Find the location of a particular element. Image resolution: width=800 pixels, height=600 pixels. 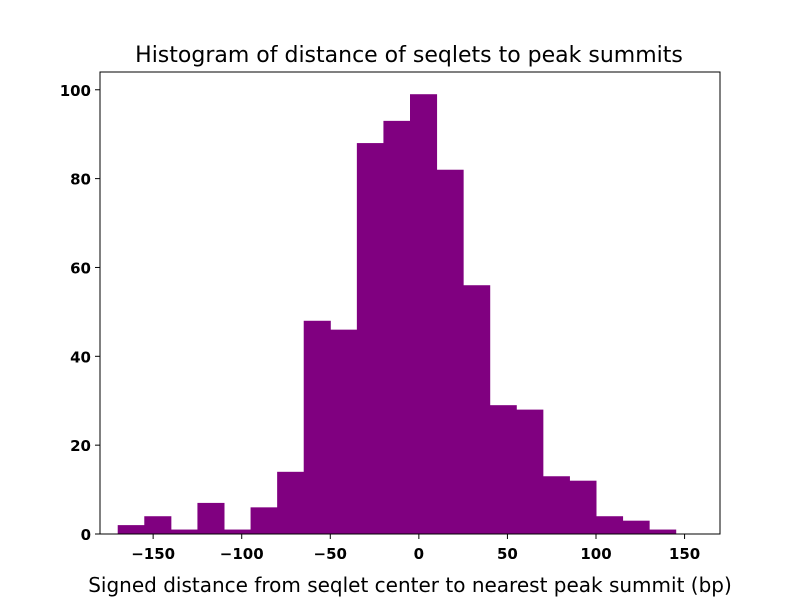

x-tick-label: −150 is located at coordinates (153, 554).